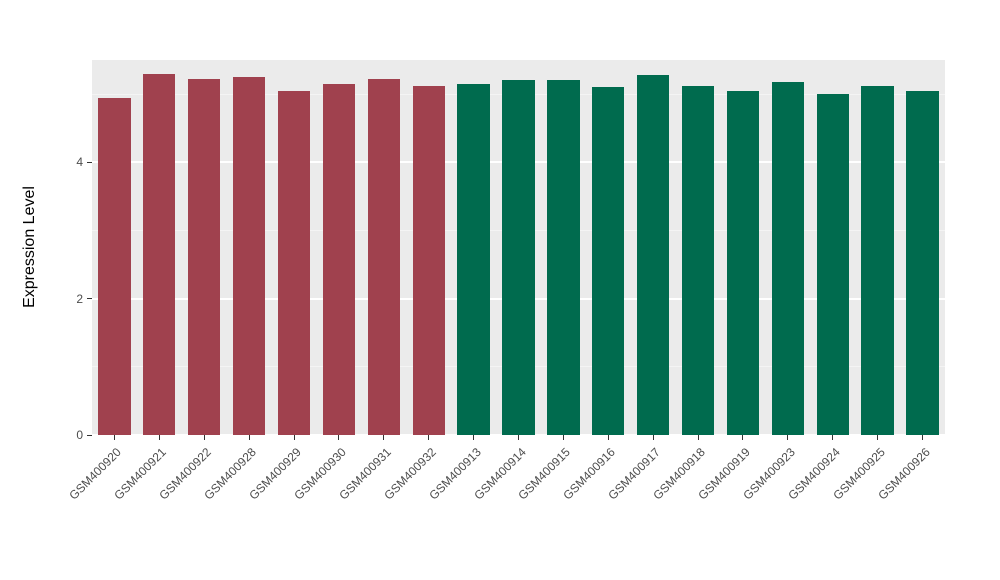  What do you see at coordinates (454, 474) in the screenshot?
I see `x-tick-label: GSM400913` at bounding box center [454, 474].